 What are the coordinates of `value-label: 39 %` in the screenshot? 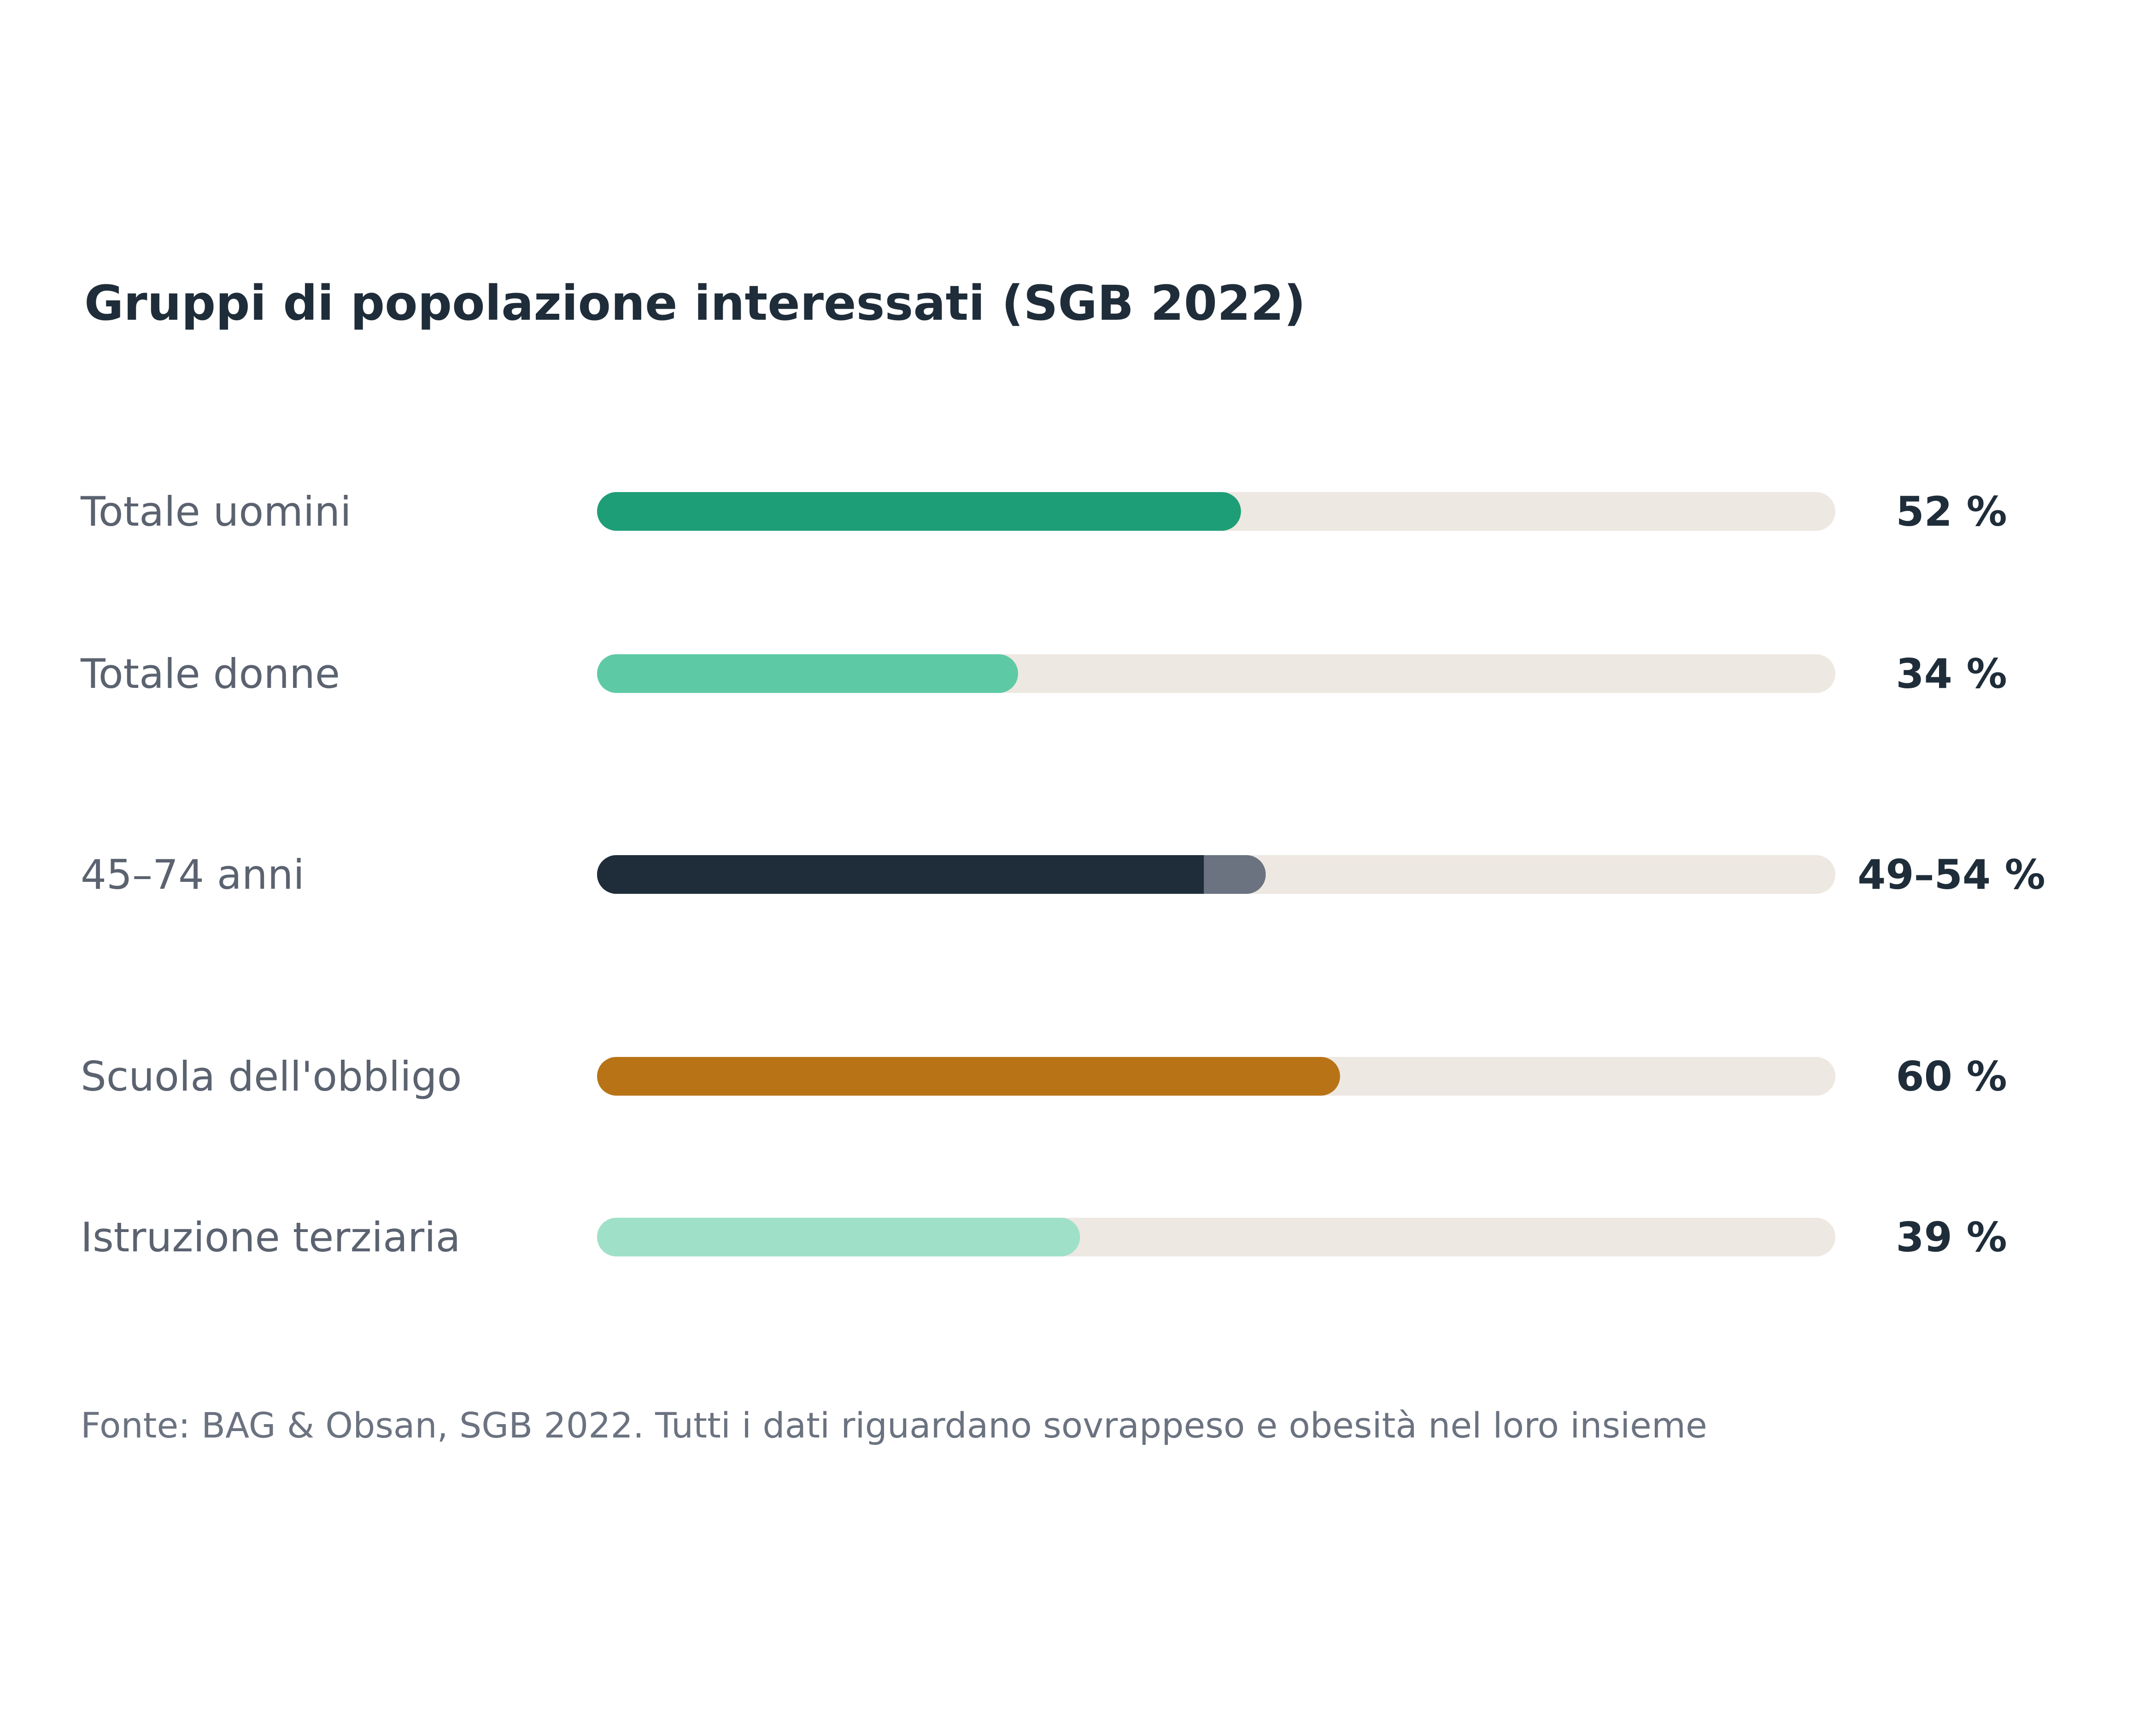 It's located at (1951, 1237).